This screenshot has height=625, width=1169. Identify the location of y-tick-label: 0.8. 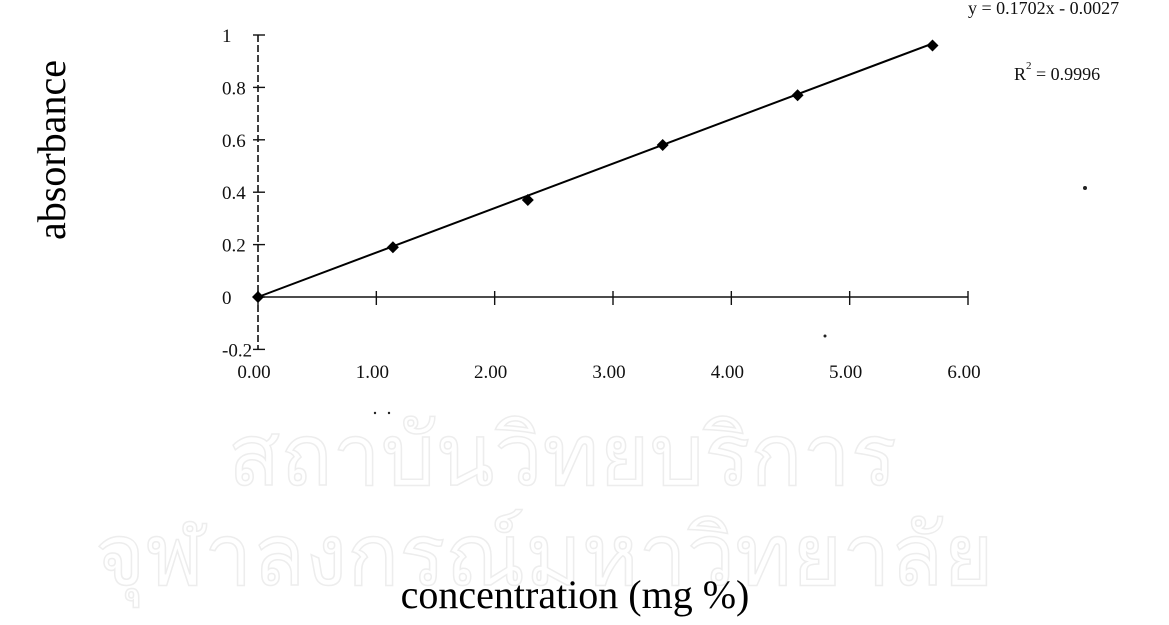
(234, 88).